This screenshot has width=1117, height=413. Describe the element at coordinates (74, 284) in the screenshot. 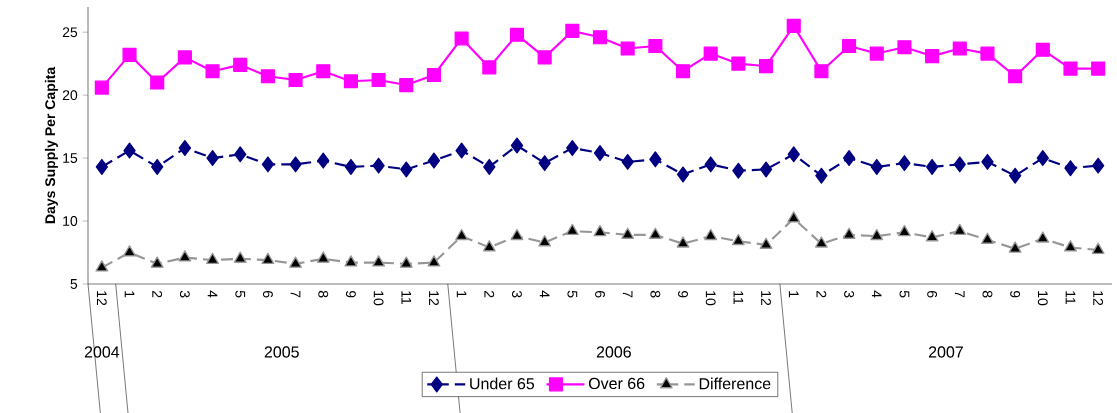

I see `y-tick-label: 5` at that location.